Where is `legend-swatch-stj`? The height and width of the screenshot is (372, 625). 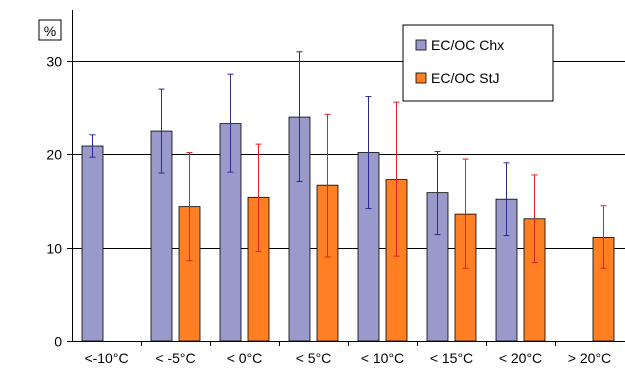
legend-swatch-stj is located at coordinates (421, 78).